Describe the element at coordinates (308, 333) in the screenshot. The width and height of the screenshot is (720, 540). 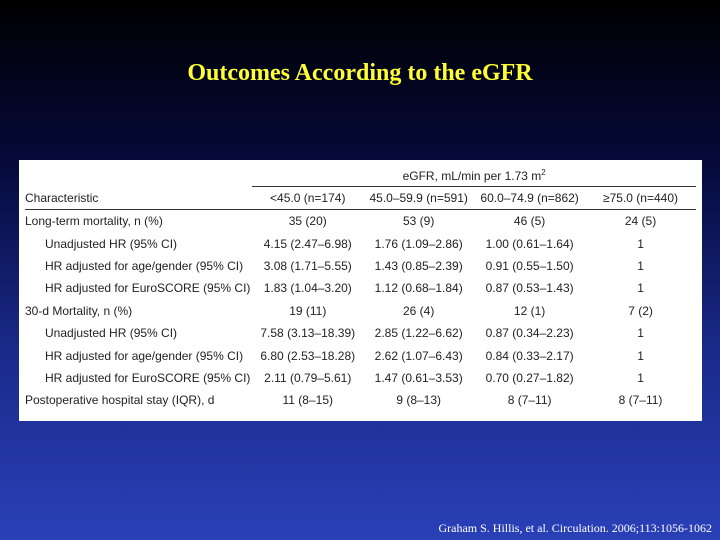
I see `table-cell: 7.58 (3.13–18.39)` at that location.